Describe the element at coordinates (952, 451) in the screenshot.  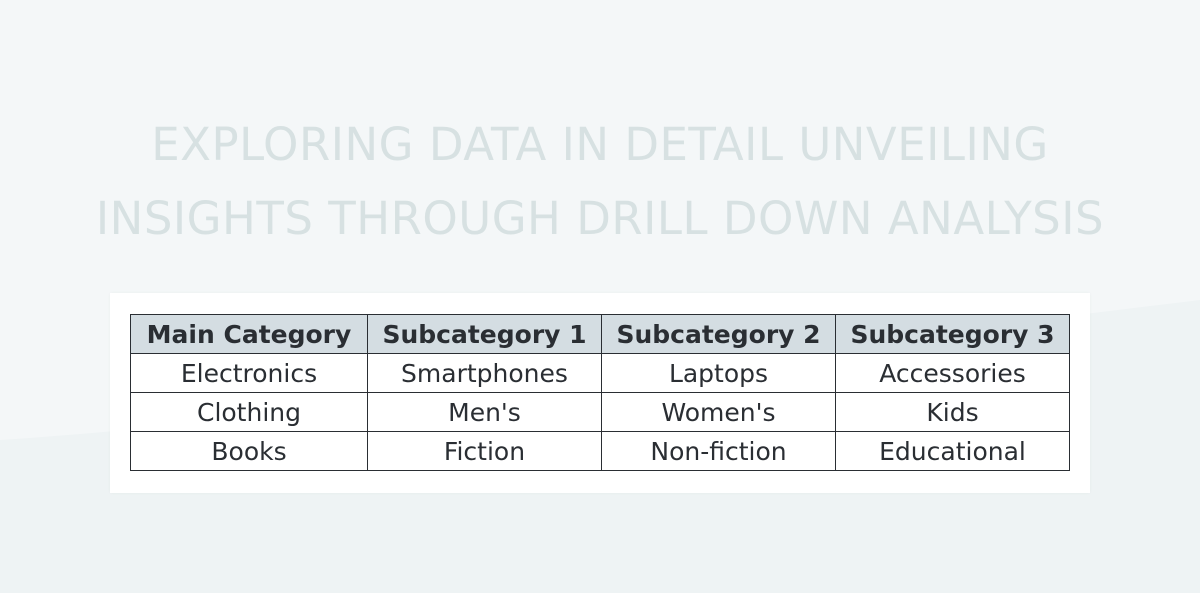
I see `table-cell: Educational` at that location.